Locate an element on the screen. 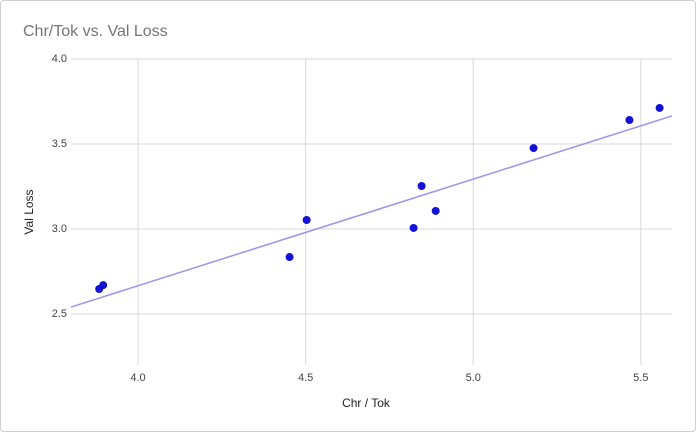  x-axis-label: Chr / Tok is located at coordinates (366, 403).